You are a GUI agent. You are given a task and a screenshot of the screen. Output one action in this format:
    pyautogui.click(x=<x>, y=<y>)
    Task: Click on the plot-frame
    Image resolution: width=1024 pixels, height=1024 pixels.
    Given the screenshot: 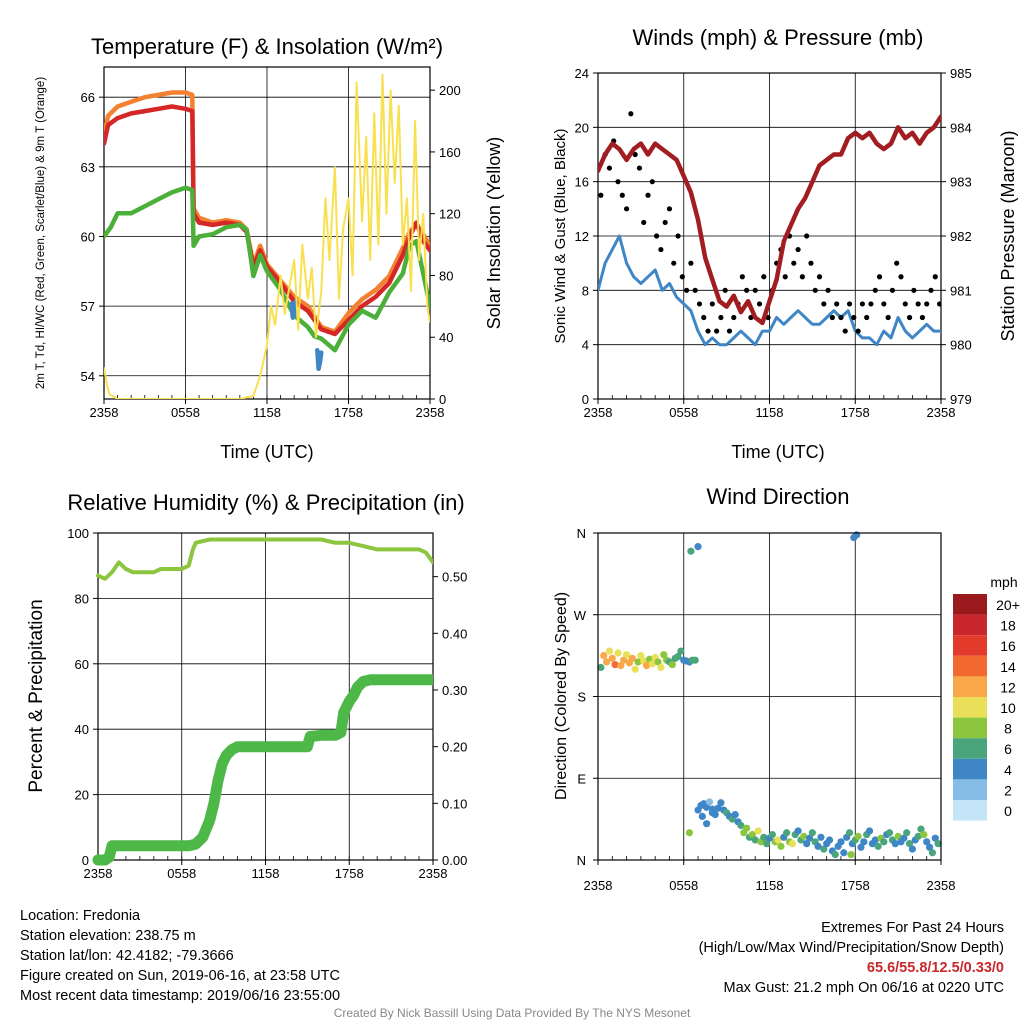 What is the action you would take?
    pyautogui.click(x=769, y=696)
    